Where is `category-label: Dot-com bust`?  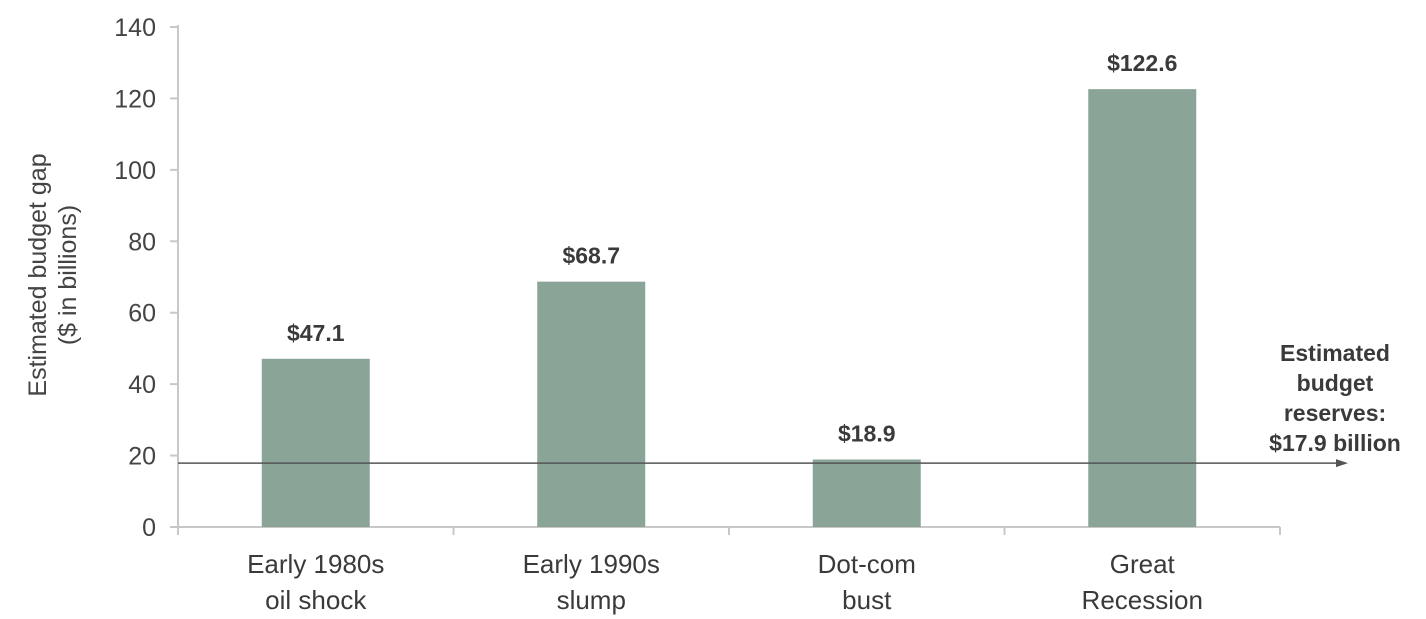
category-label: Dot-com bust is located at coordinates (867, 582).